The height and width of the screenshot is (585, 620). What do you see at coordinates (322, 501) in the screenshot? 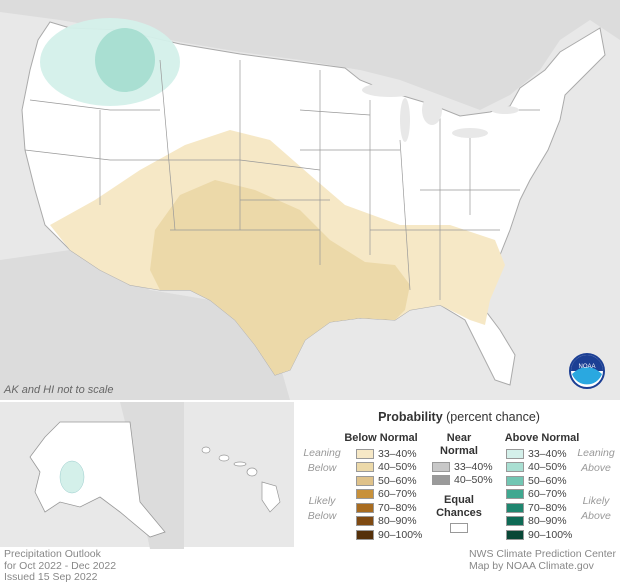
I see `likely-below-line1: Likely` at bounding box center [322, 501].